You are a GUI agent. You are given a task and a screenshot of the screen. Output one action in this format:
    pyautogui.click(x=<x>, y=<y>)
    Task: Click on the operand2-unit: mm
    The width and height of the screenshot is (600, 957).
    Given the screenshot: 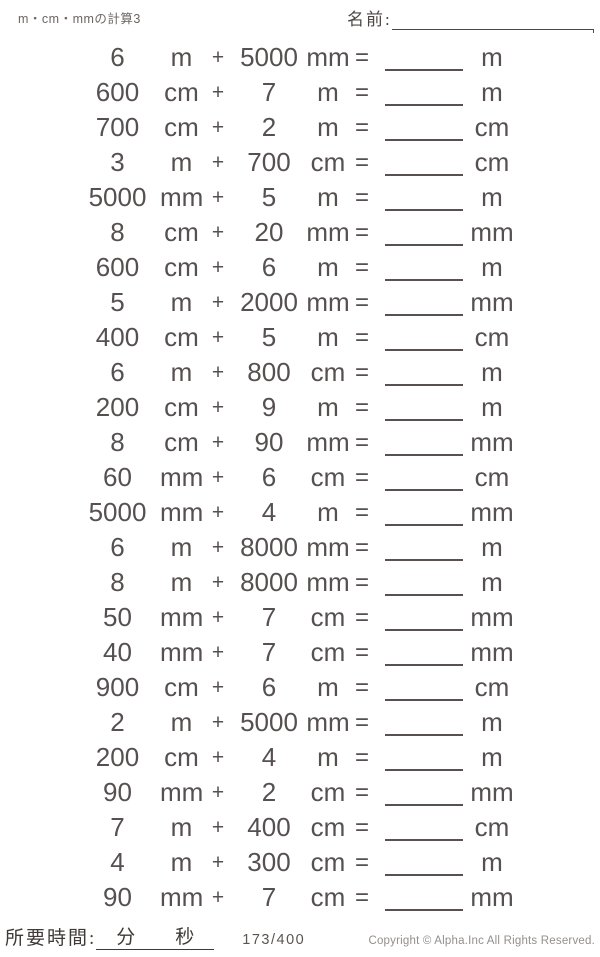 What is the action you would take?
    pyautogui.click(x=328, y=442)
    